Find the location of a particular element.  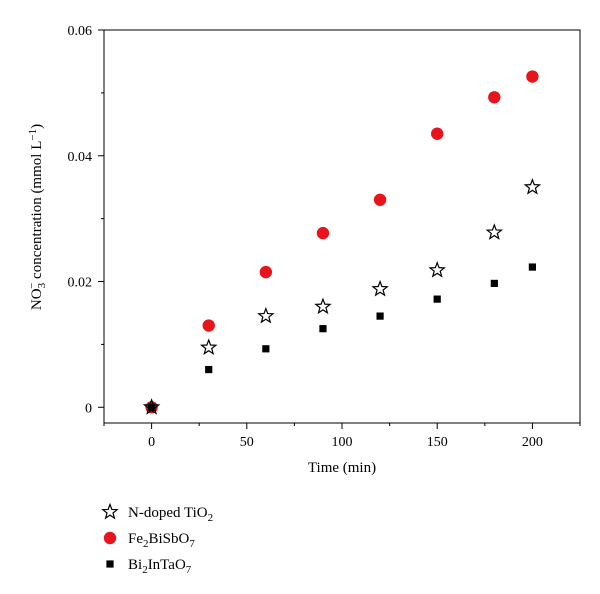

x-axis-label: Time (min) is located at coordinates (342, 468).